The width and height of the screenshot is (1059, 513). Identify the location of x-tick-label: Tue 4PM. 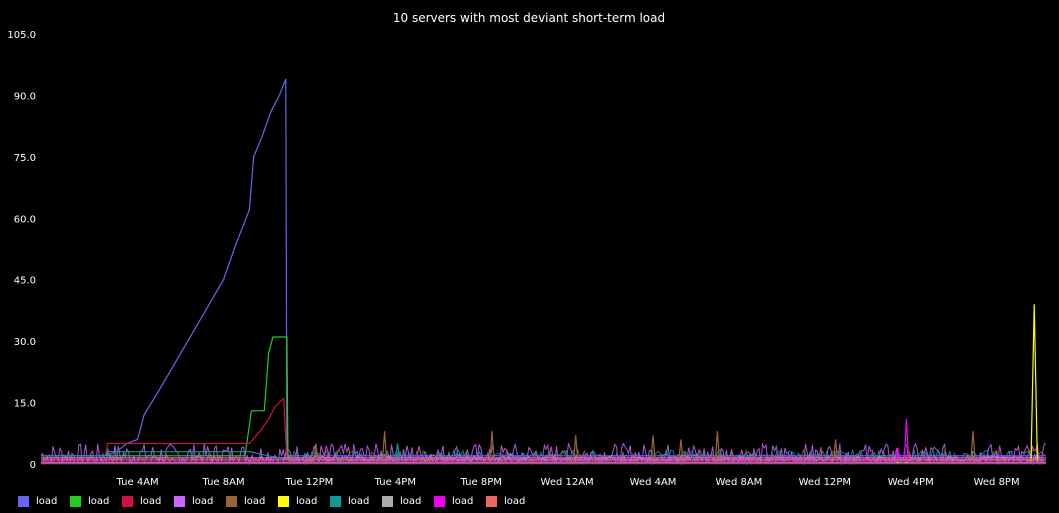
(395, 482).